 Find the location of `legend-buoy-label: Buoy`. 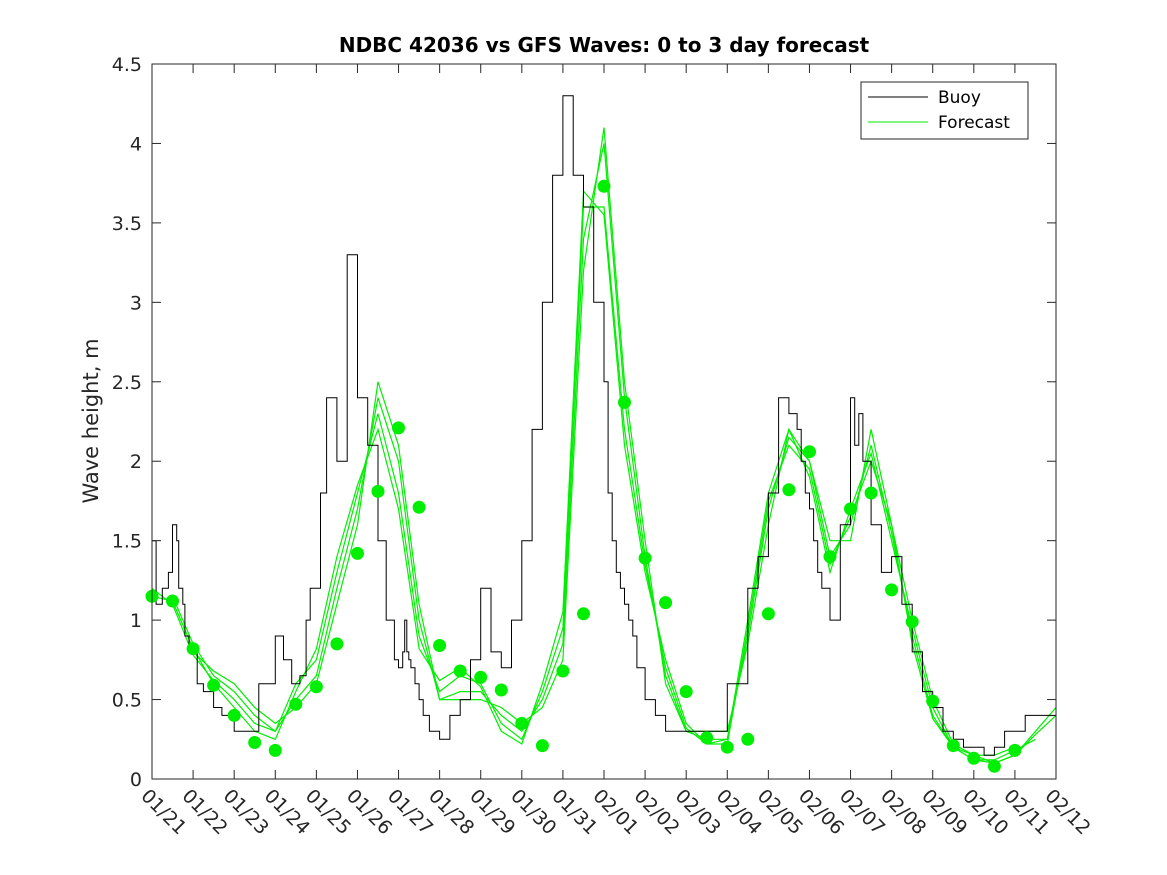

legend-buoy-label: Buoy is located at coordinates (959, 98).